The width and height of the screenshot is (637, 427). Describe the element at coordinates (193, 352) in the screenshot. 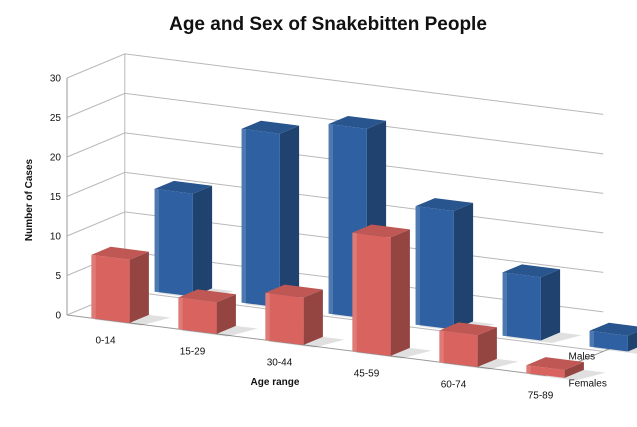

I see `x-tick-label: 15-29` at that location.